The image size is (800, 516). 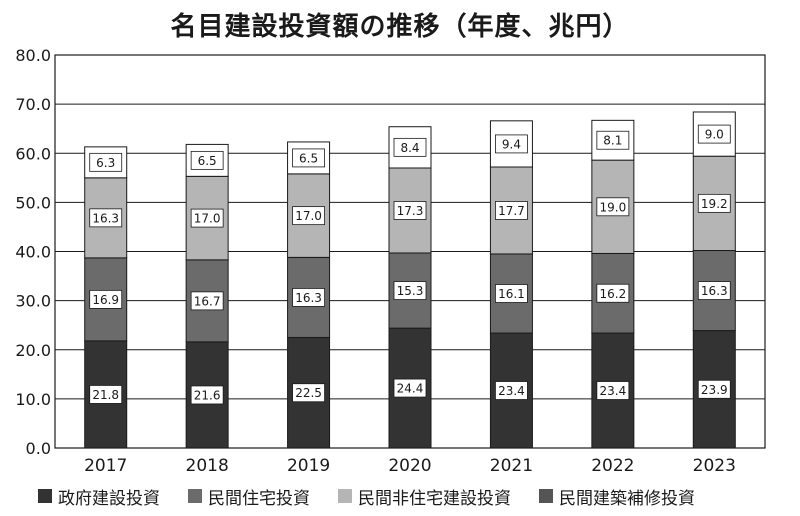 I want to click on legend-label: 政府建設投資, so click(x=109, y=498).